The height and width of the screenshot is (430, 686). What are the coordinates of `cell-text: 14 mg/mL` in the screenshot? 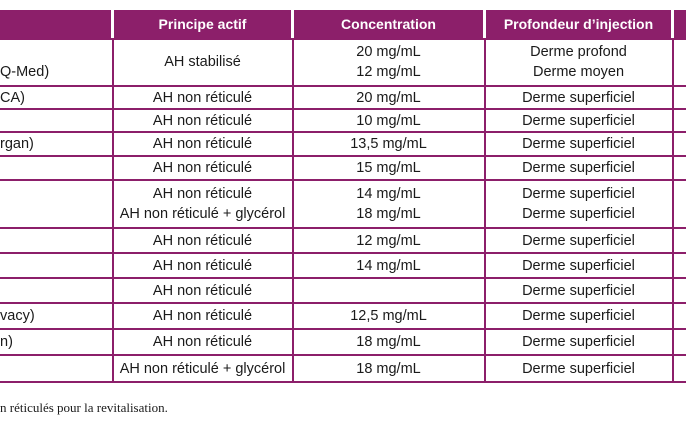 It's located at (388, 265).